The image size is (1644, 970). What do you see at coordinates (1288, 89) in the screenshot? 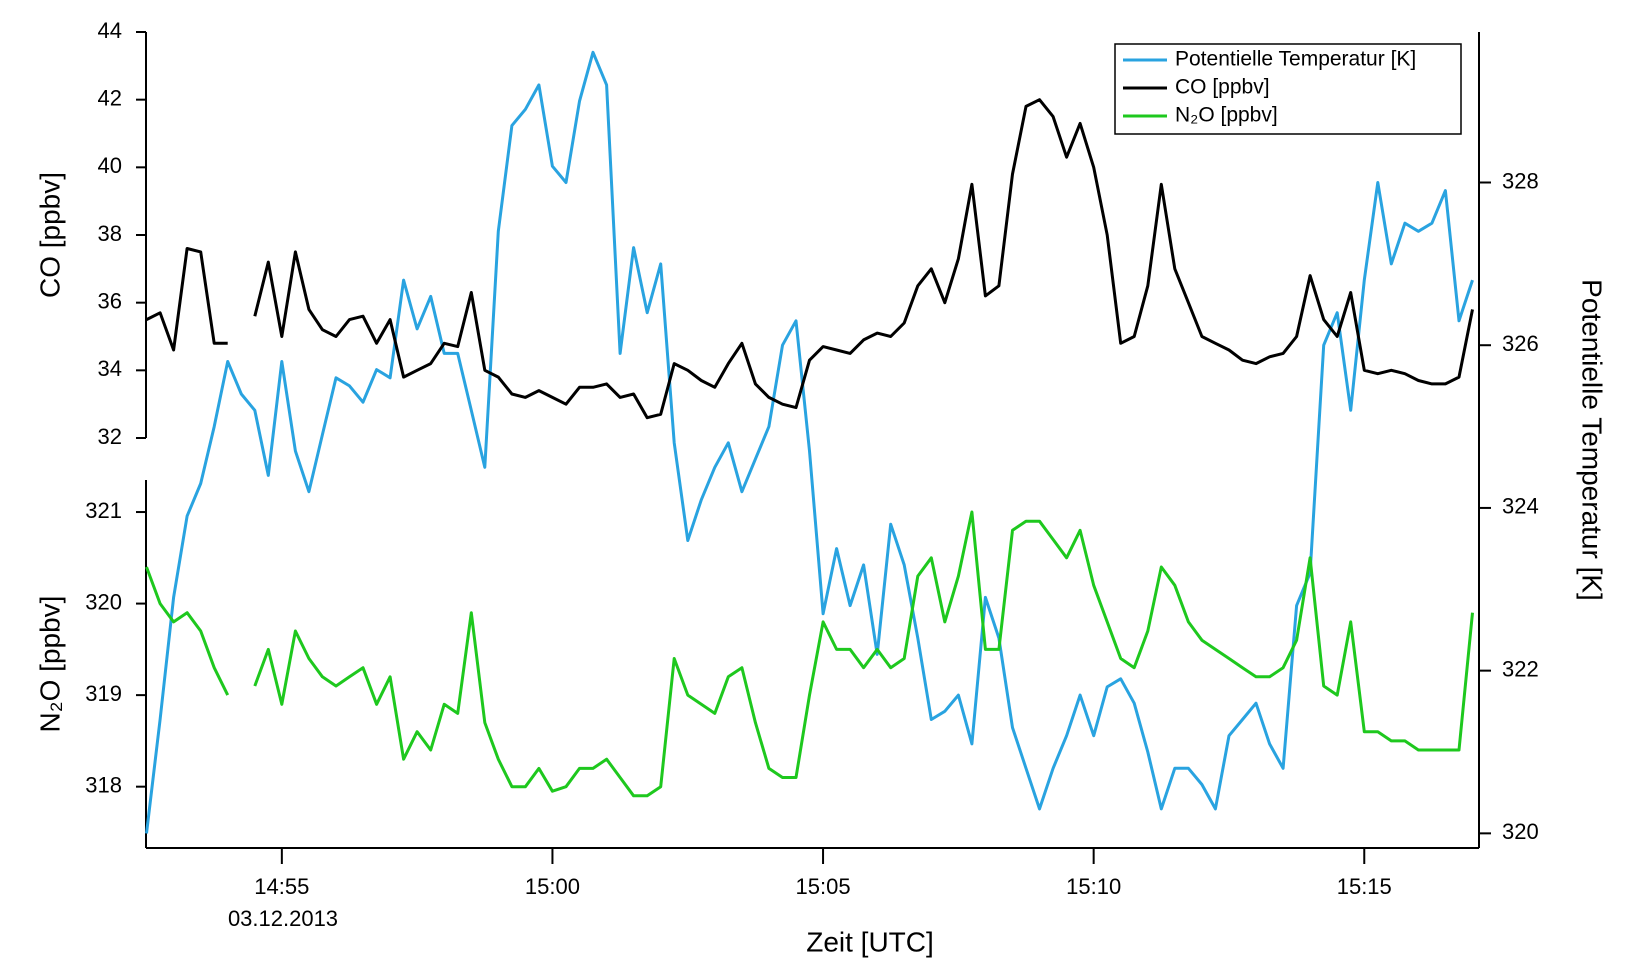
I see `legend-box` at bounding box center [1288, 89].